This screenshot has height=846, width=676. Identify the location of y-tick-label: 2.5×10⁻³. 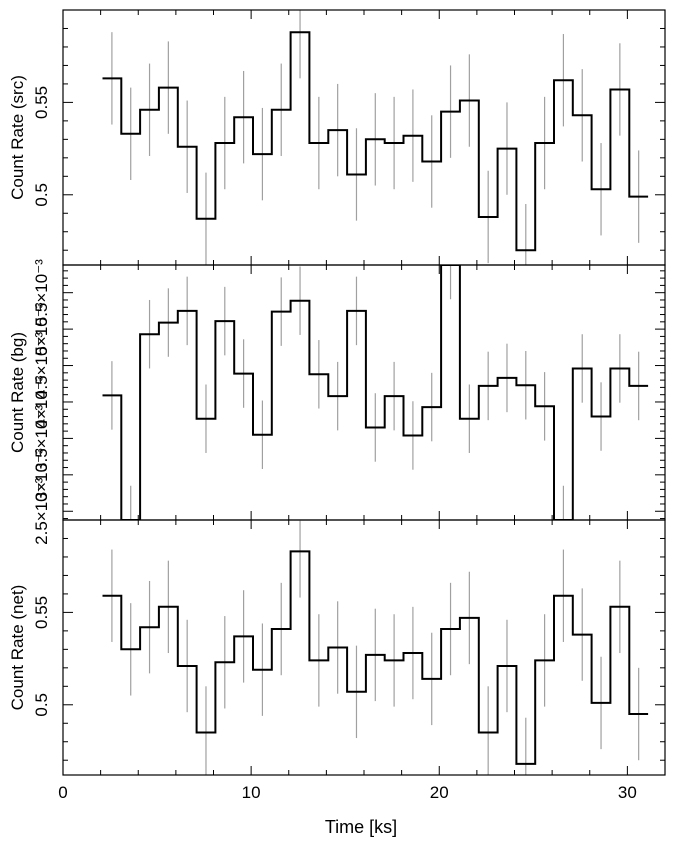
(41, 510).